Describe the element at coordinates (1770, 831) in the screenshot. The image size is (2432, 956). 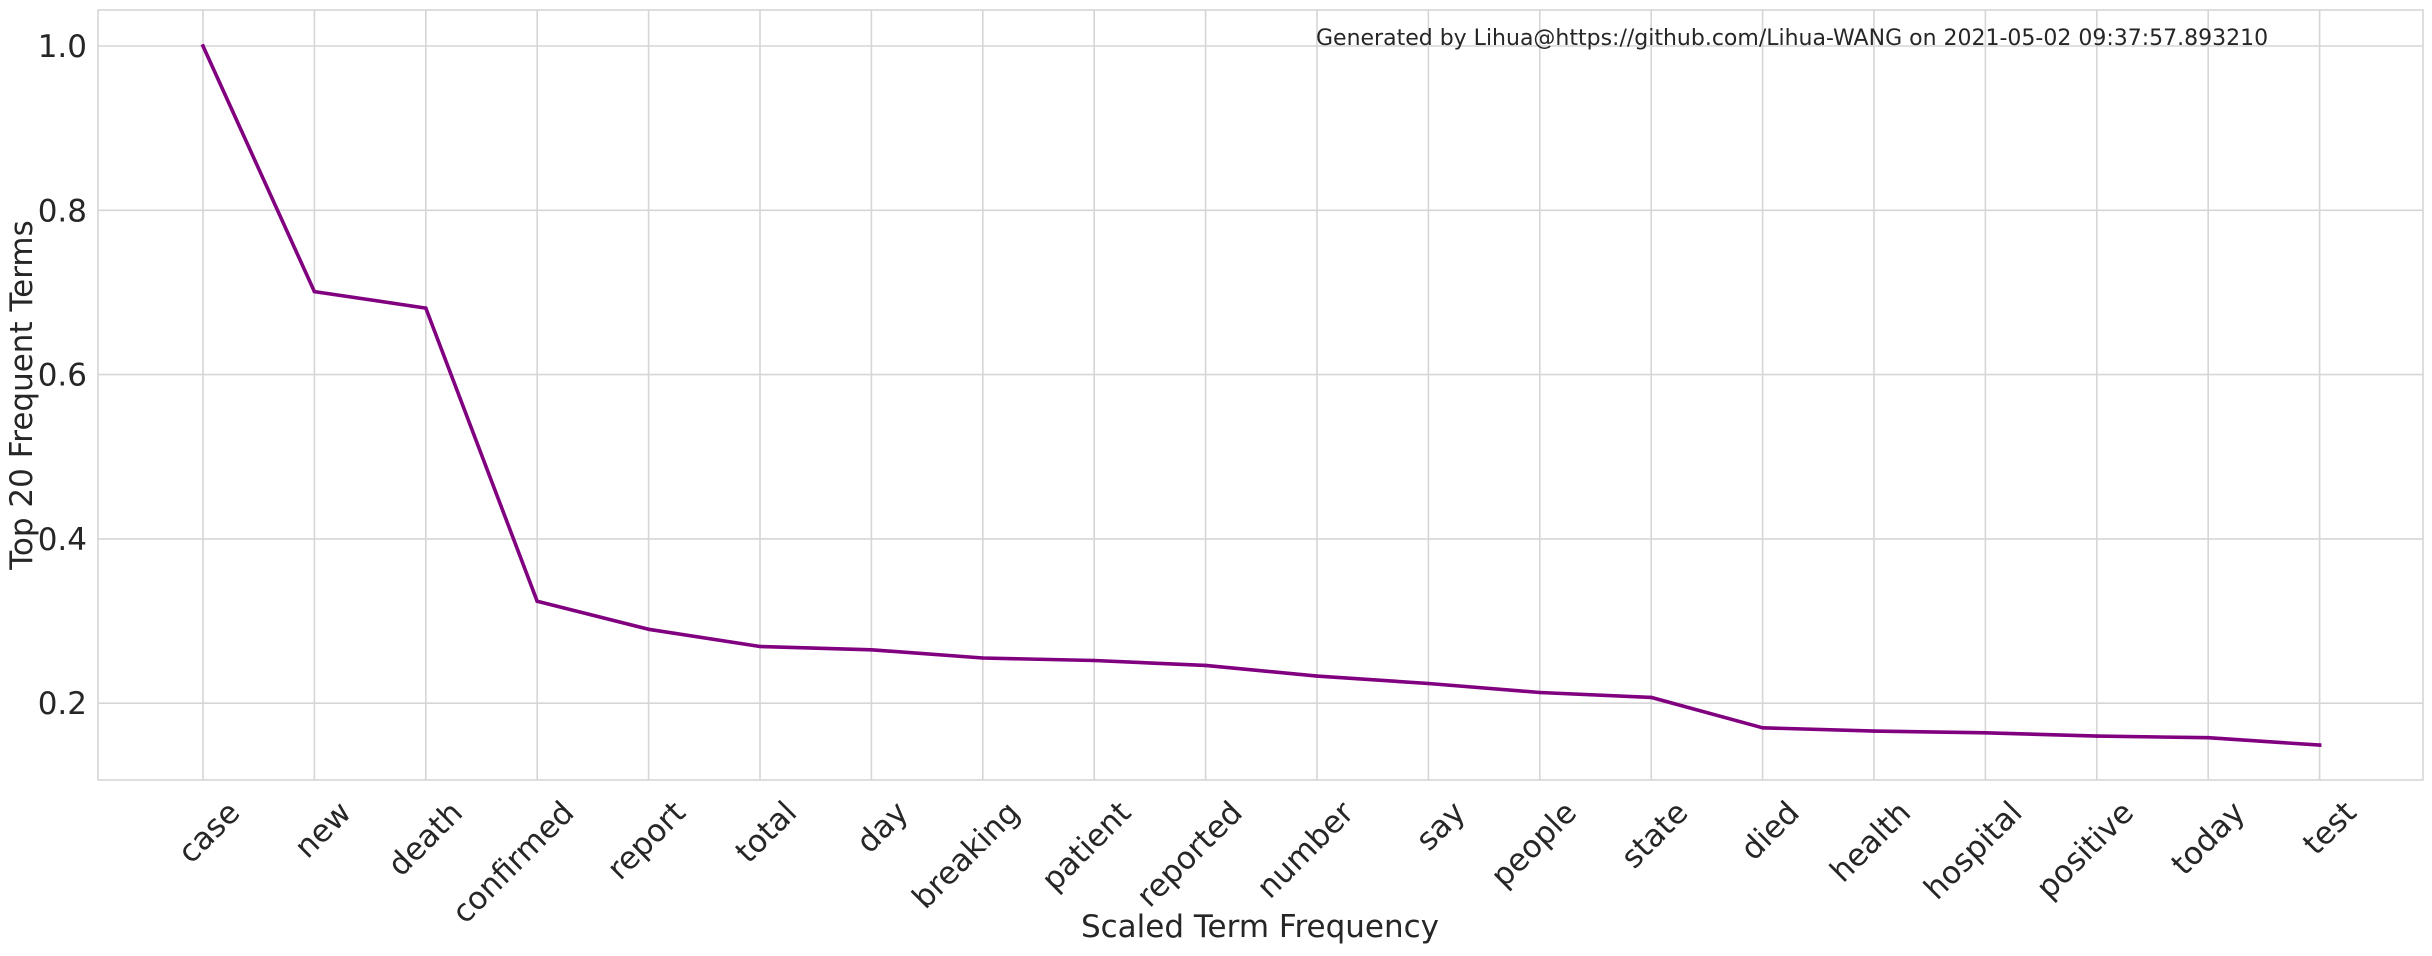
I see `x-tick-label: died` at that location.